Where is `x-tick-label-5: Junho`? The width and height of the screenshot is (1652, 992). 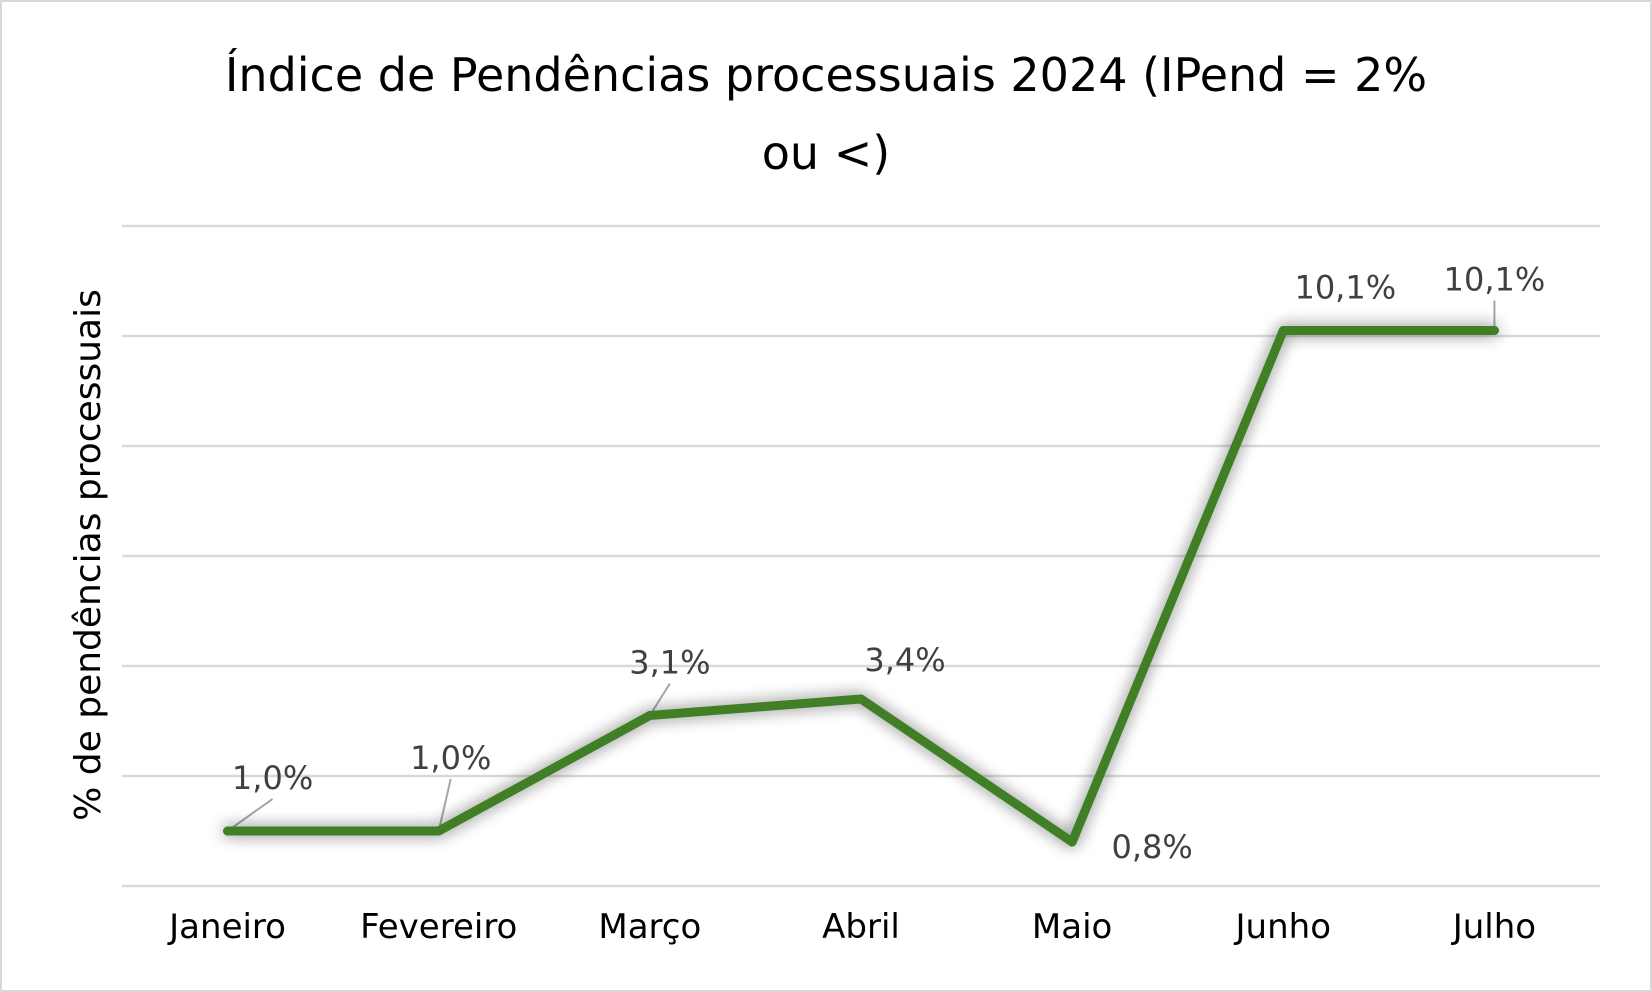
x-tick-label-5: Junho is located at coordinates (1282, 927).